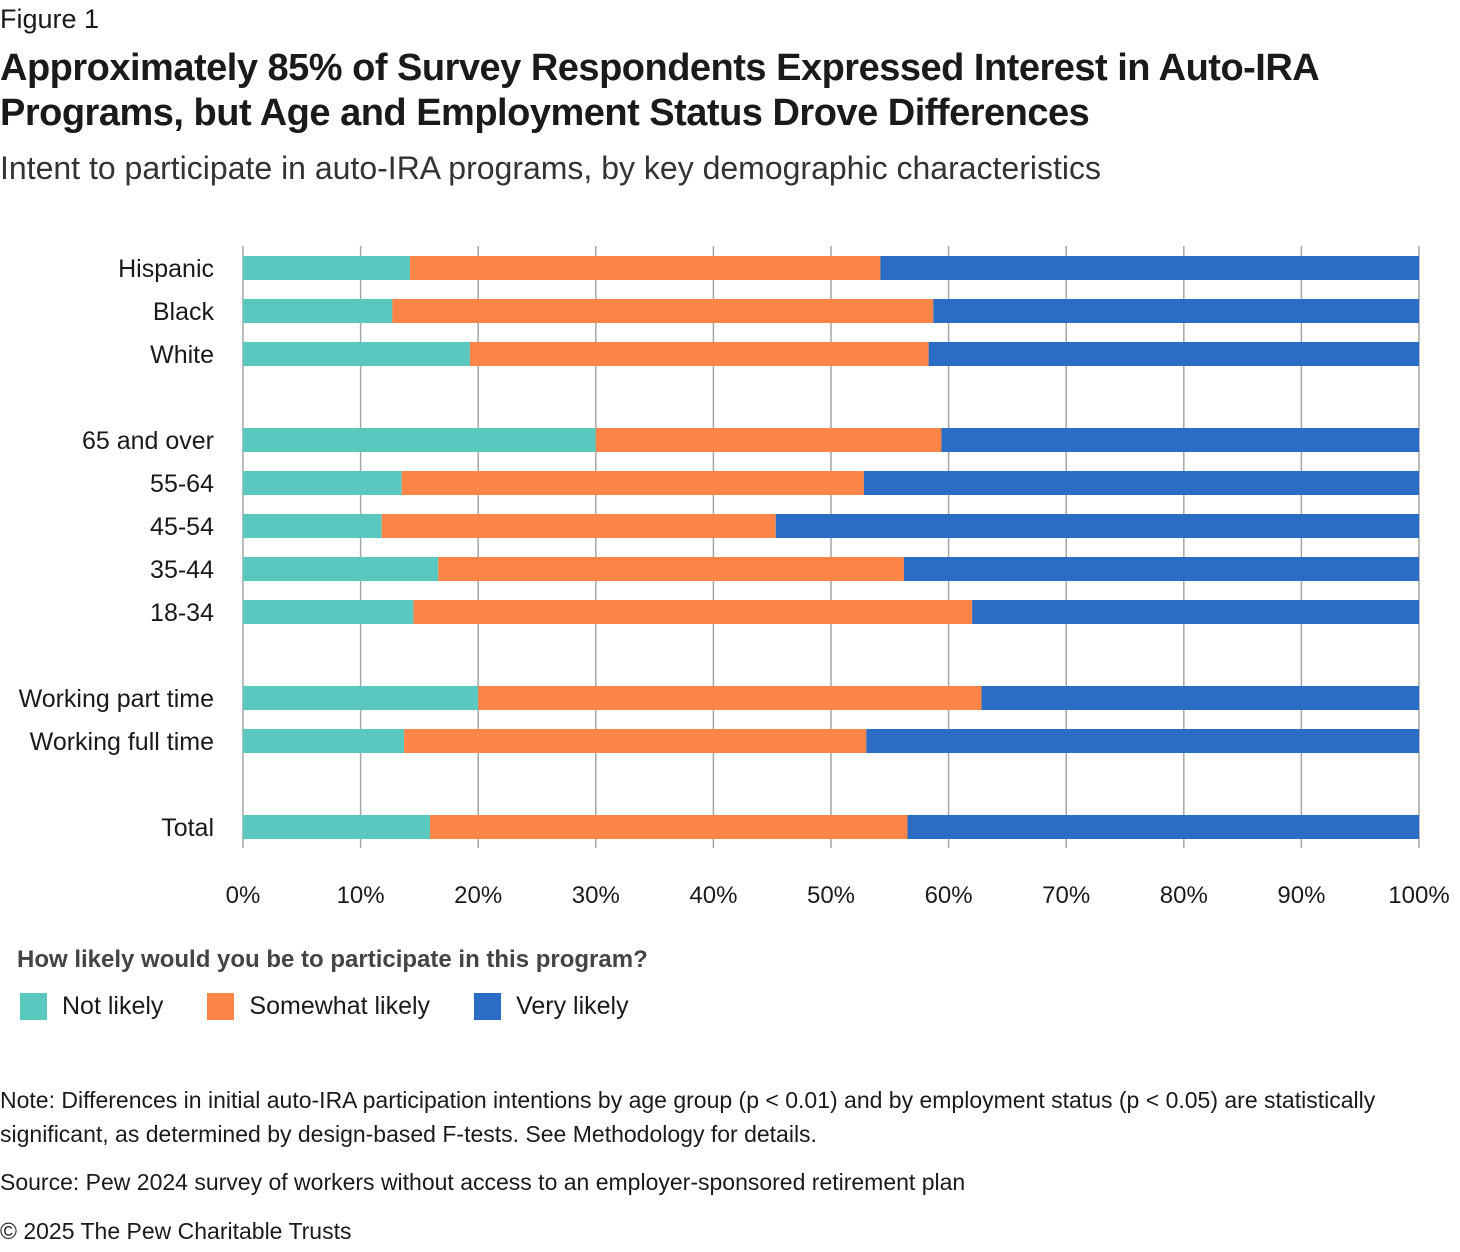  Describe the element at coordinates (596, 895) in the screenshot. I see `x-tick-label: 30%` at that location.